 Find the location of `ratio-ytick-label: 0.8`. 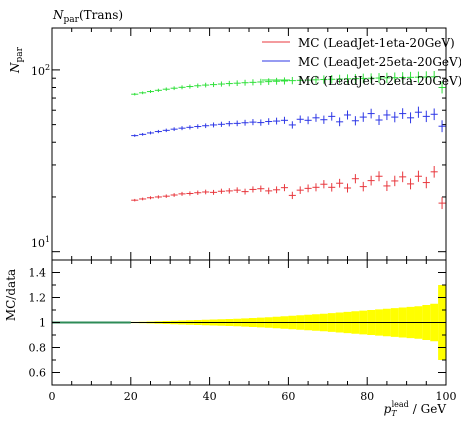

ratio-ytick-label: 0.8 is located at coordinates (38, 348).